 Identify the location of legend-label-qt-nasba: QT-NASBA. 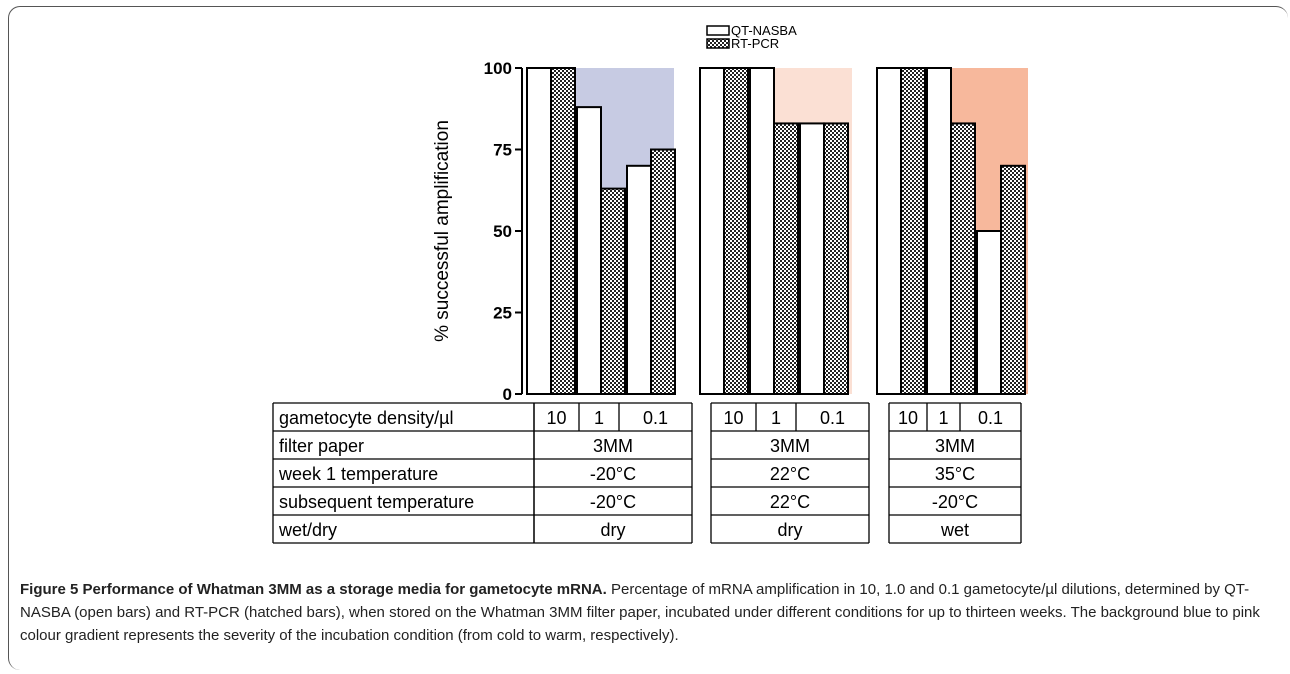
(764, 30).